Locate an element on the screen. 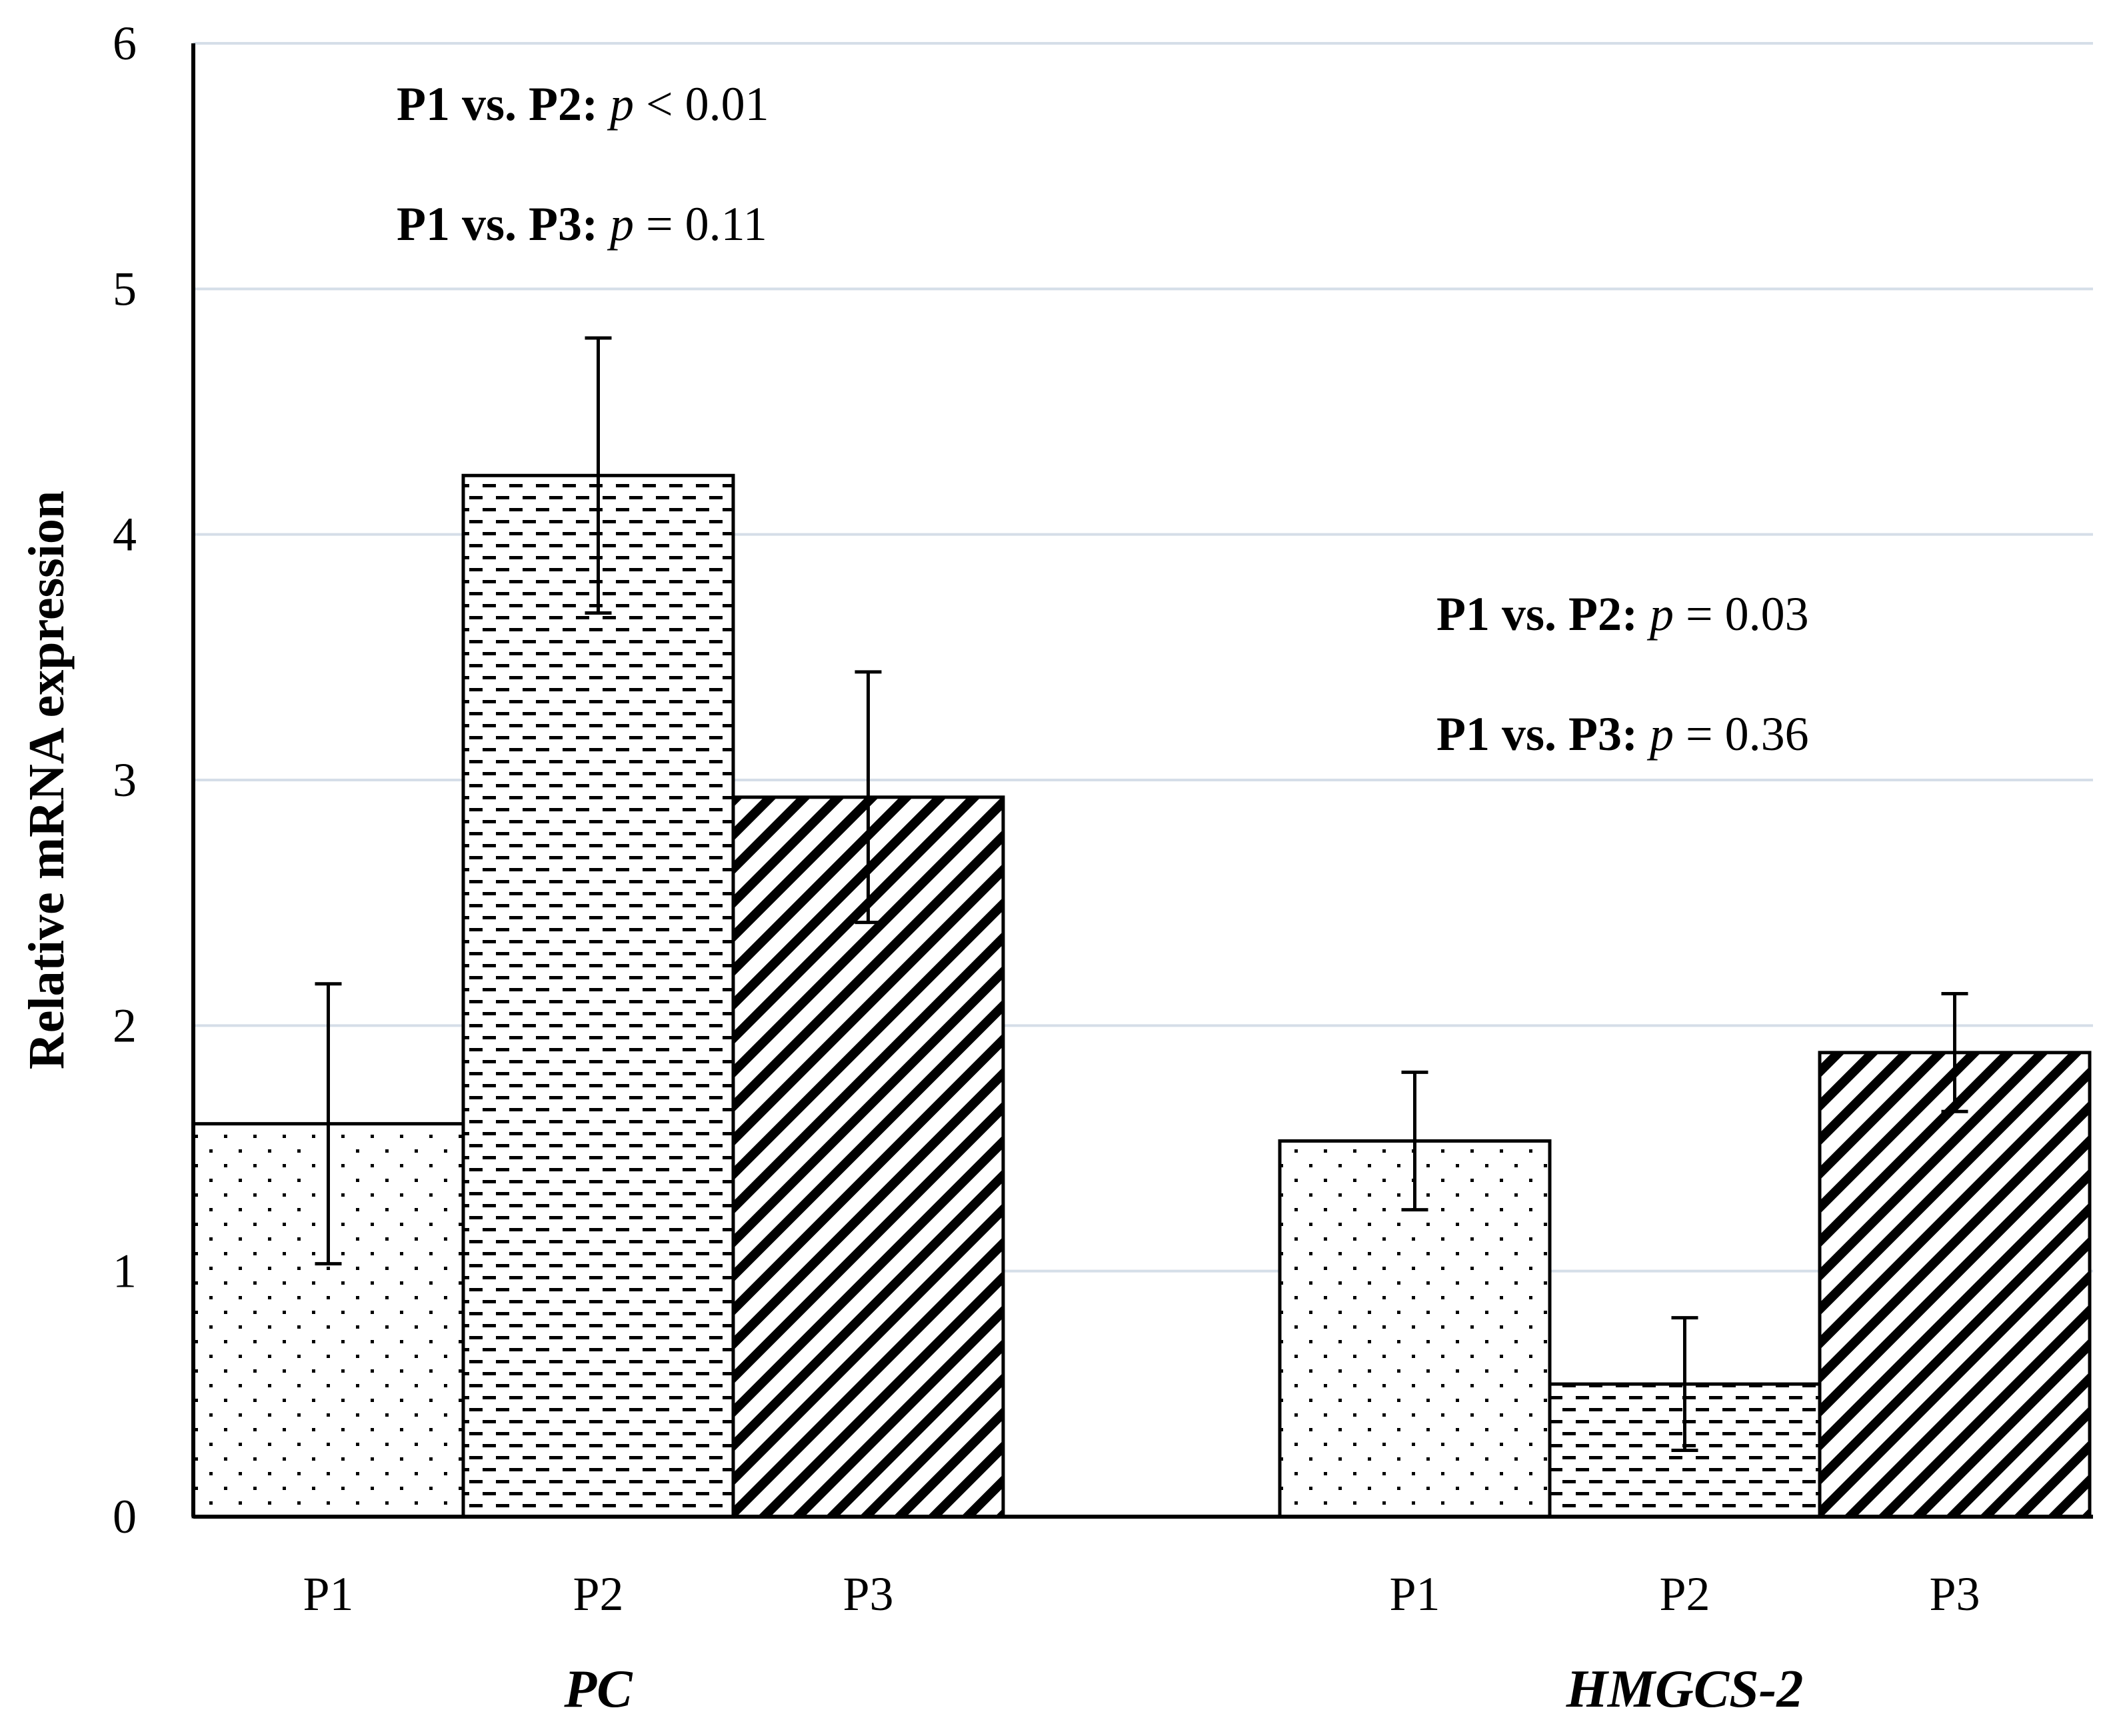  bar-HMGCS-2-P3 is located at coordinates (1955, 1285).